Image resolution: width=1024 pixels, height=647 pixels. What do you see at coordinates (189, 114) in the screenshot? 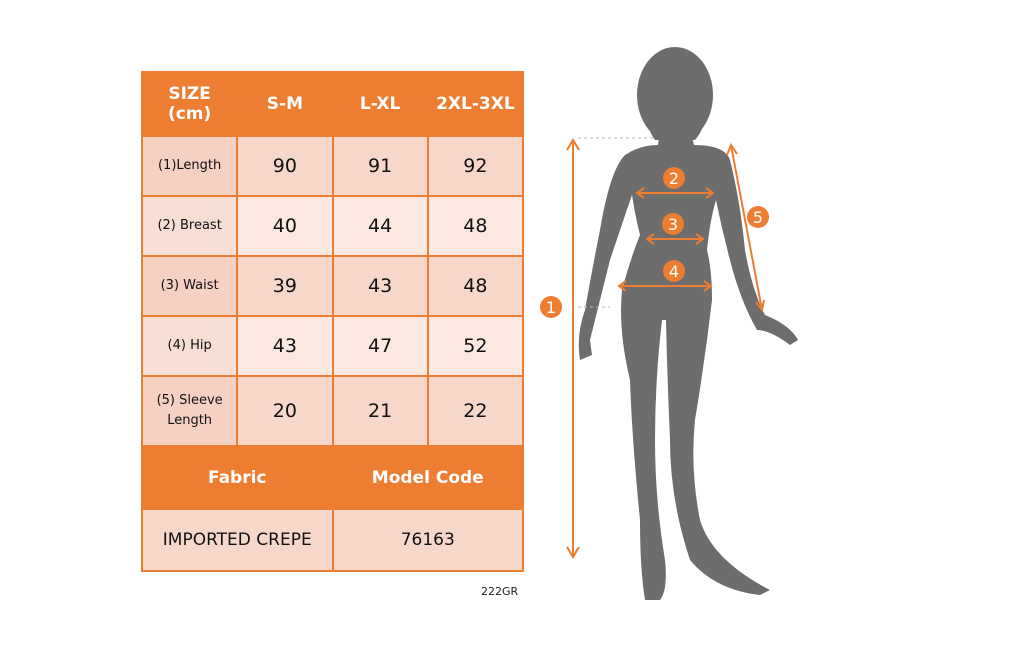
I see `size-header-line2: (cm)` at bounding box center [189, 114].